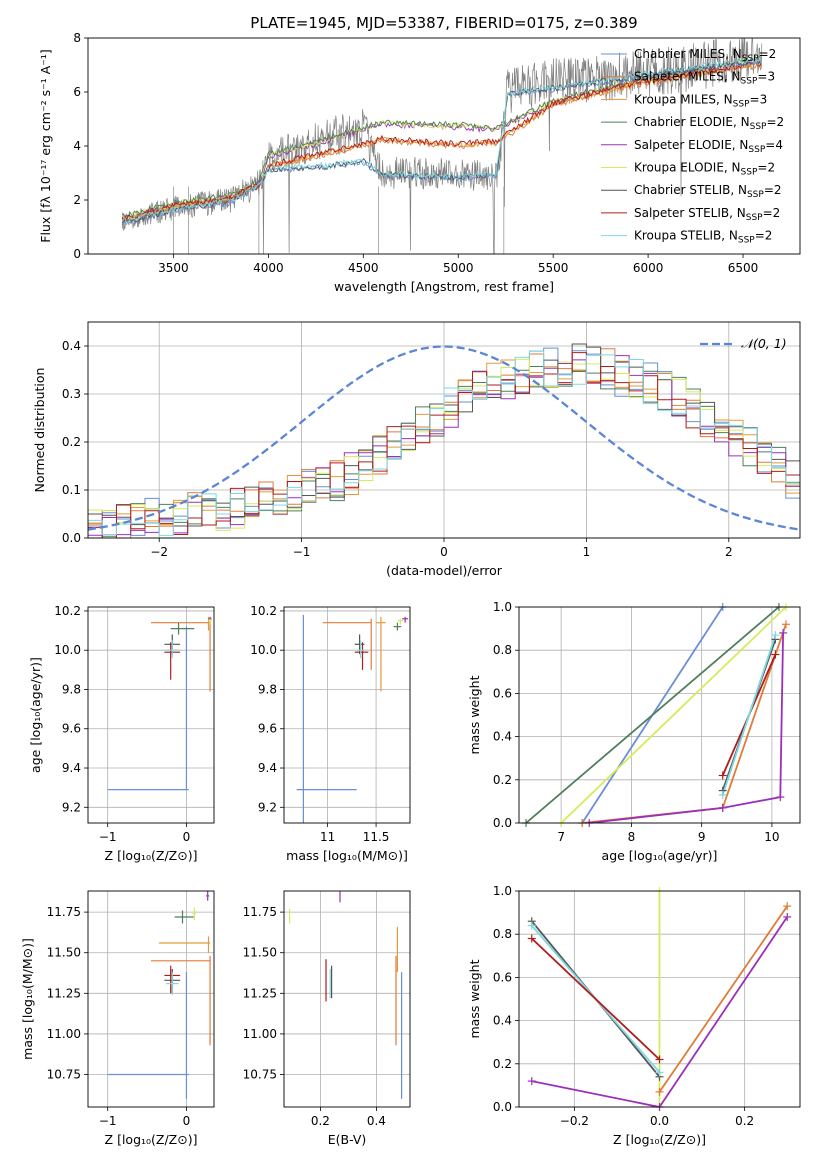 The height and width of the screenshot is (1170, 819). I want to click on legend-label: Kroupa ELODIE, NSSP=2, so click(704, 169).